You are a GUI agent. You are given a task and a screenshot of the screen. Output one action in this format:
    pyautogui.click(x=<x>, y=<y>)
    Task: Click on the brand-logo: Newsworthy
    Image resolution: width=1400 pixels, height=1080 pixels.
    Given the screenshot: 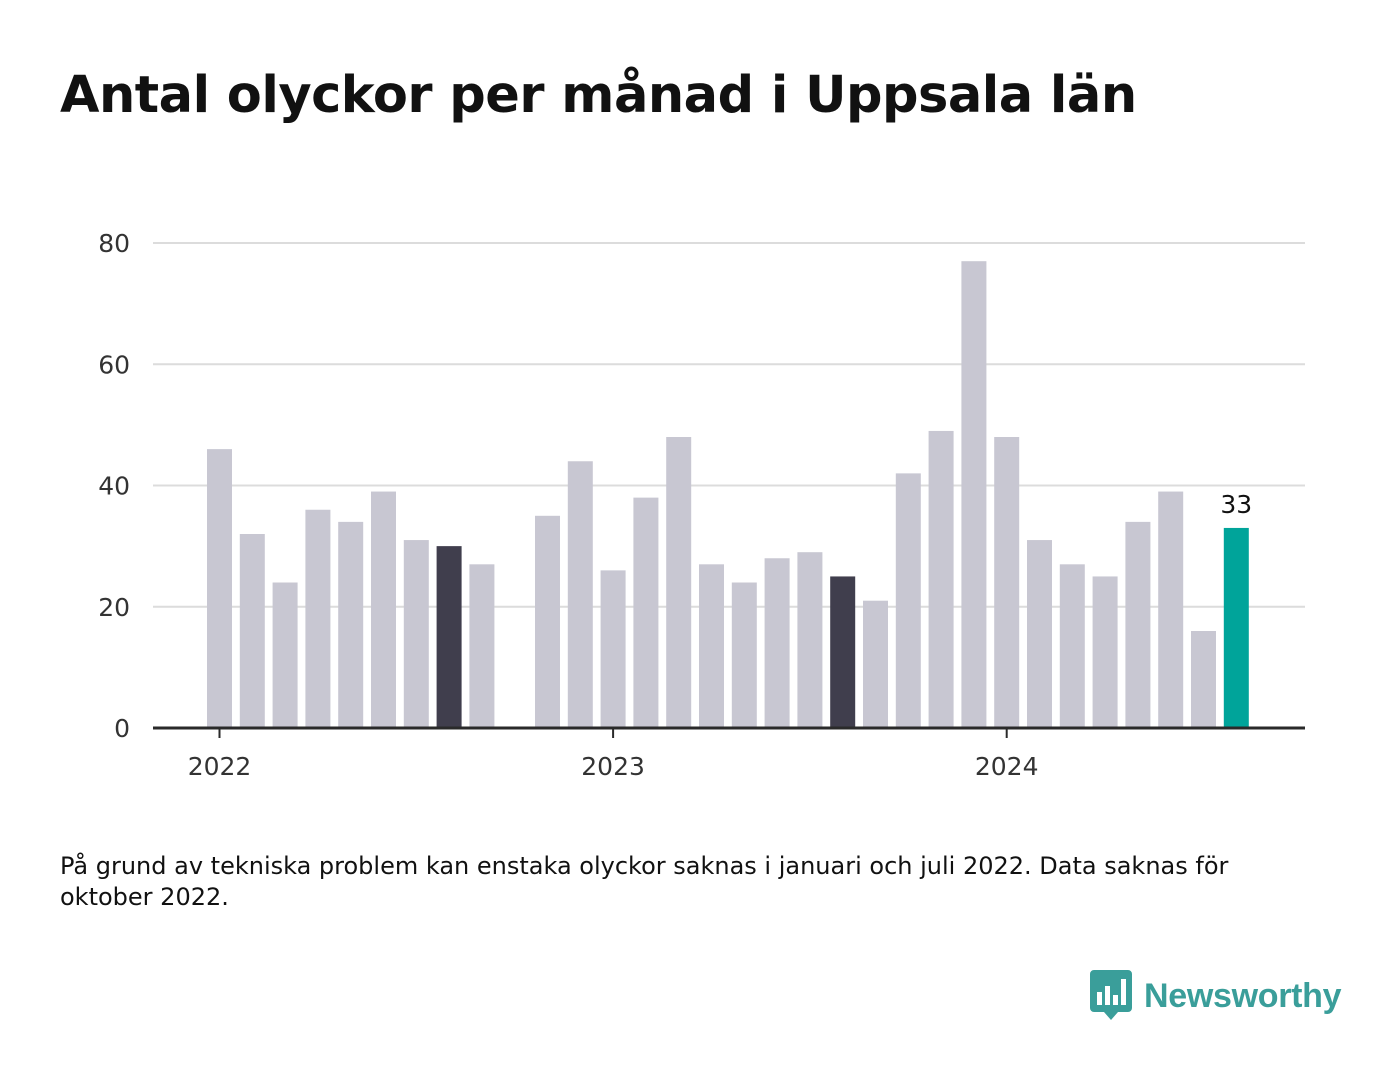 What is the action you would take?
    pyautogui.click(x=1216, y=996)
    